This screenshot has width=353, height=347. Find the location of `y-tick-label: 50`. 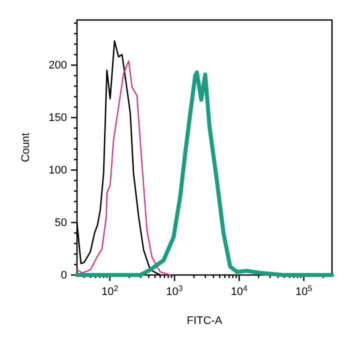

y-tick-label: 50 is located at coordinates (60, 223).